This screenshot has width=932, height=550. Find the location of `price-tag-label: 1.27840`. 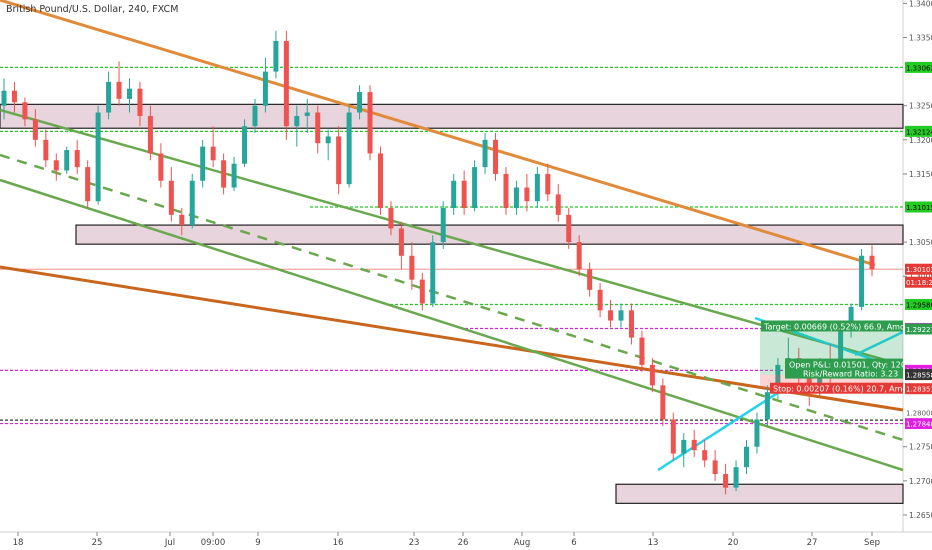

price-tag-label: 1.27840 is located at coordinates (919, 425).